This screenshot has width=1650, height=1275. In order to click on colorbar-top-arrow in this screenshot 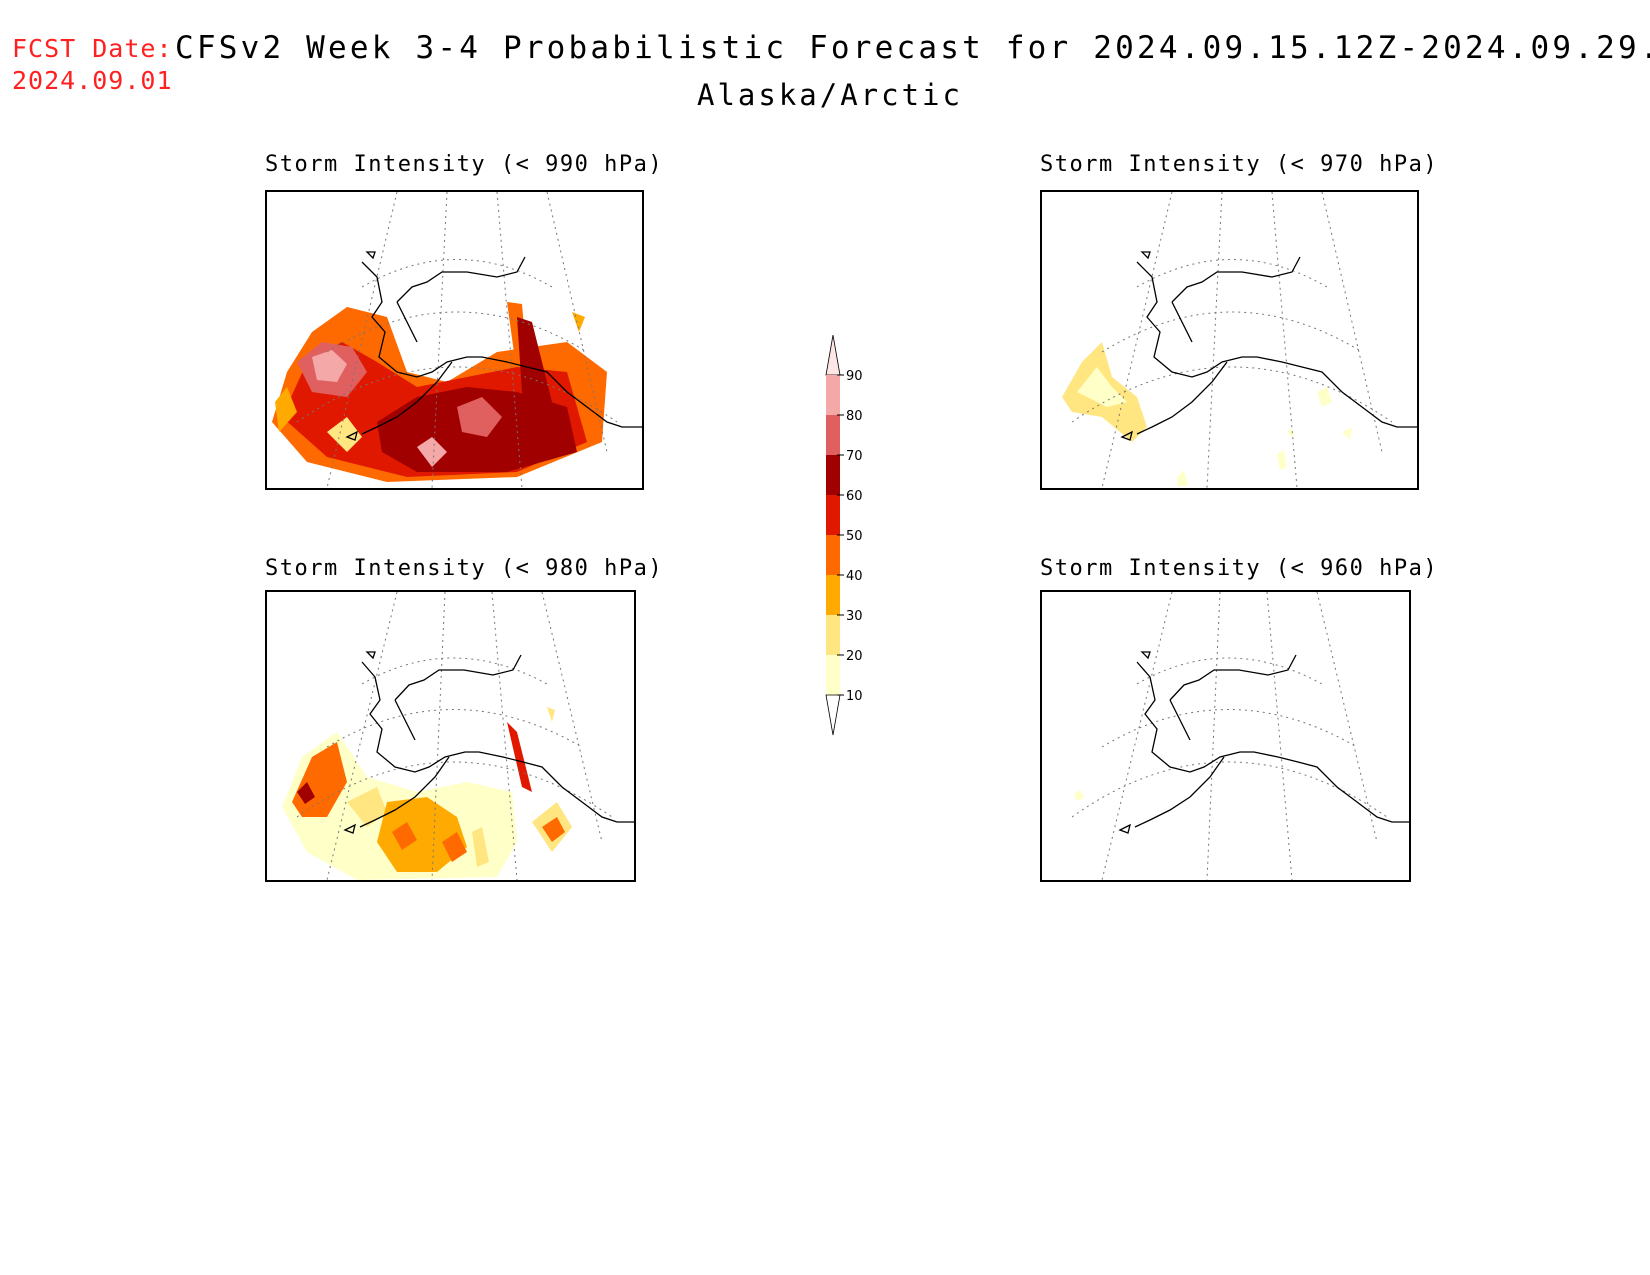, I will do `click(833, 355)`.